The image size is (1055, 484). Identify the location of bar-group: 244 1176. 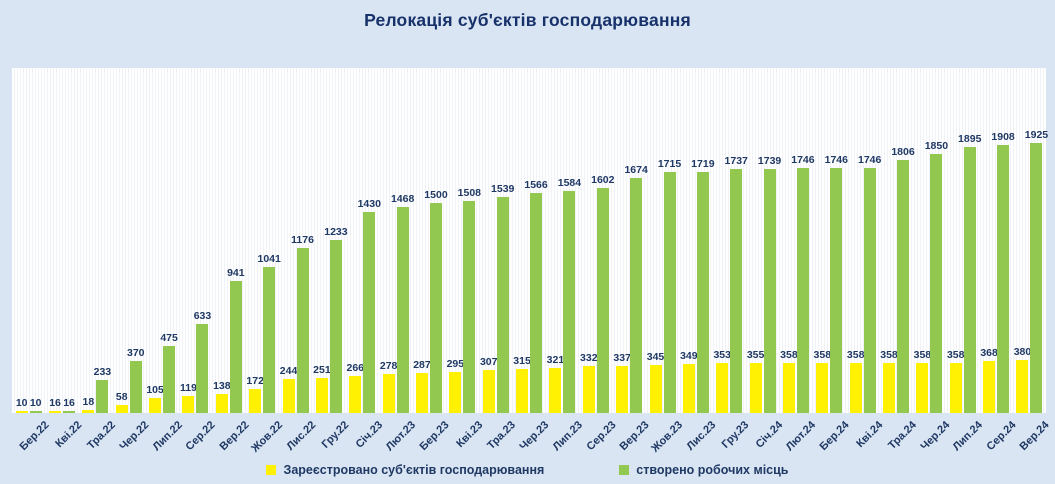
(296, 240).